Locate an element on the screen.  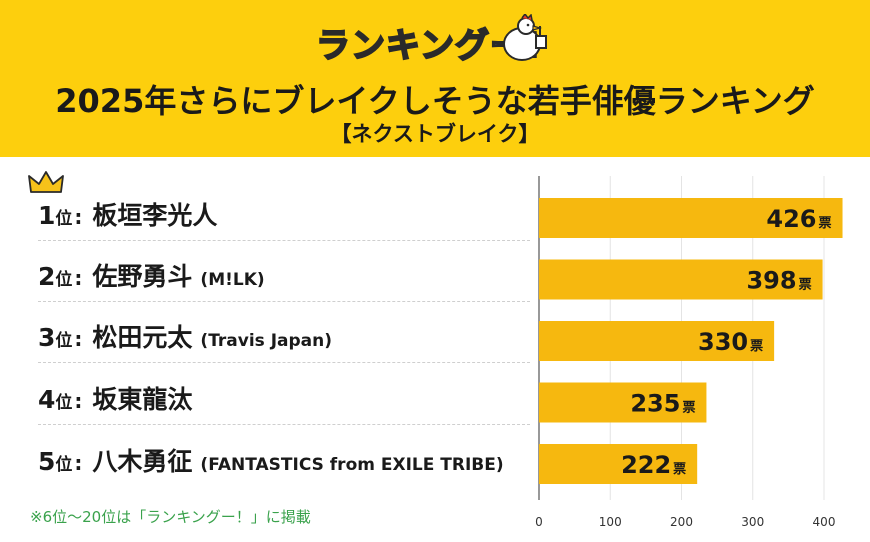
actor-group: (FANTASTICS from EXILE TRIBE) is located at coordinates (352, 465).